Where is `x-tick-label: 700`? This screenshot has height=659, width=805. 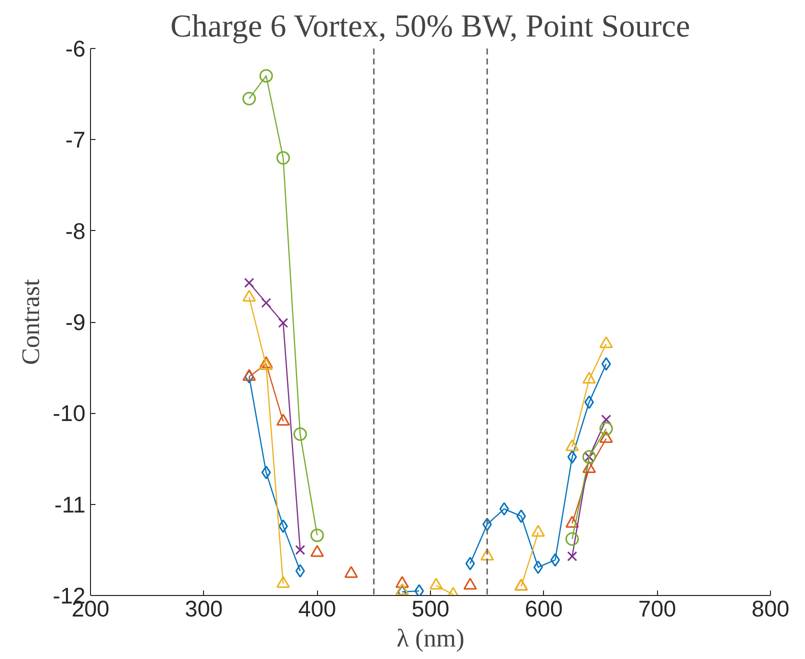
x-tick-label: 700 is located at coordinates (657, 609).